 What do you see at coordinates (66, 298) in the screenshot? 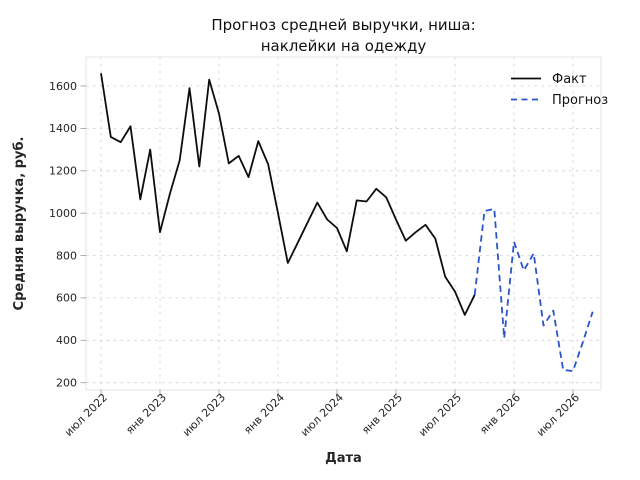
I see `y-tick-label: 600` at bounding box center [66, 298].